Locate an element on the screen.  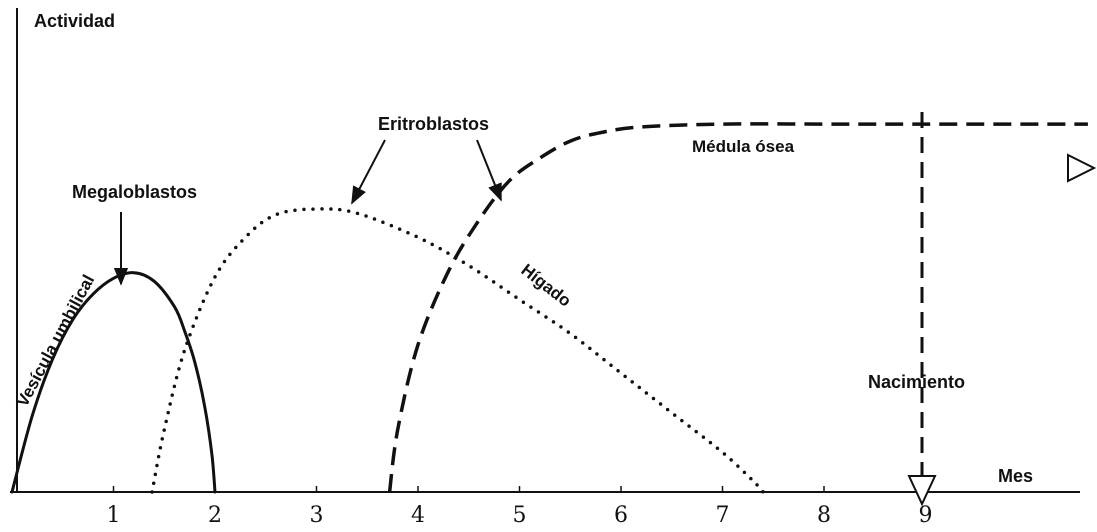
birth-arrowhead is located at coordinates (922, 491).